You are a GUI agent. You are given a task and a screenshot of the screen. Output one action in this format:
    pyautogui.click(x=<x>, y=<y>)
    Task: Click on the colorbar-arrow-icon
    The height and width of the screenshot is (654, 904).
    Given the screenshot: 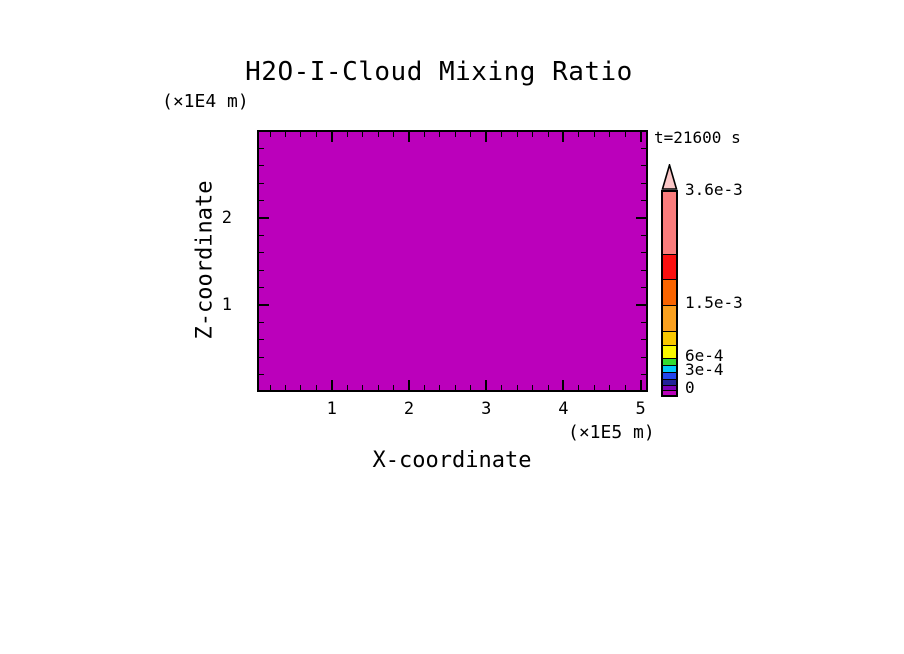 What is the action you would take?
    pyautogui.click(x=669, y=177)
    